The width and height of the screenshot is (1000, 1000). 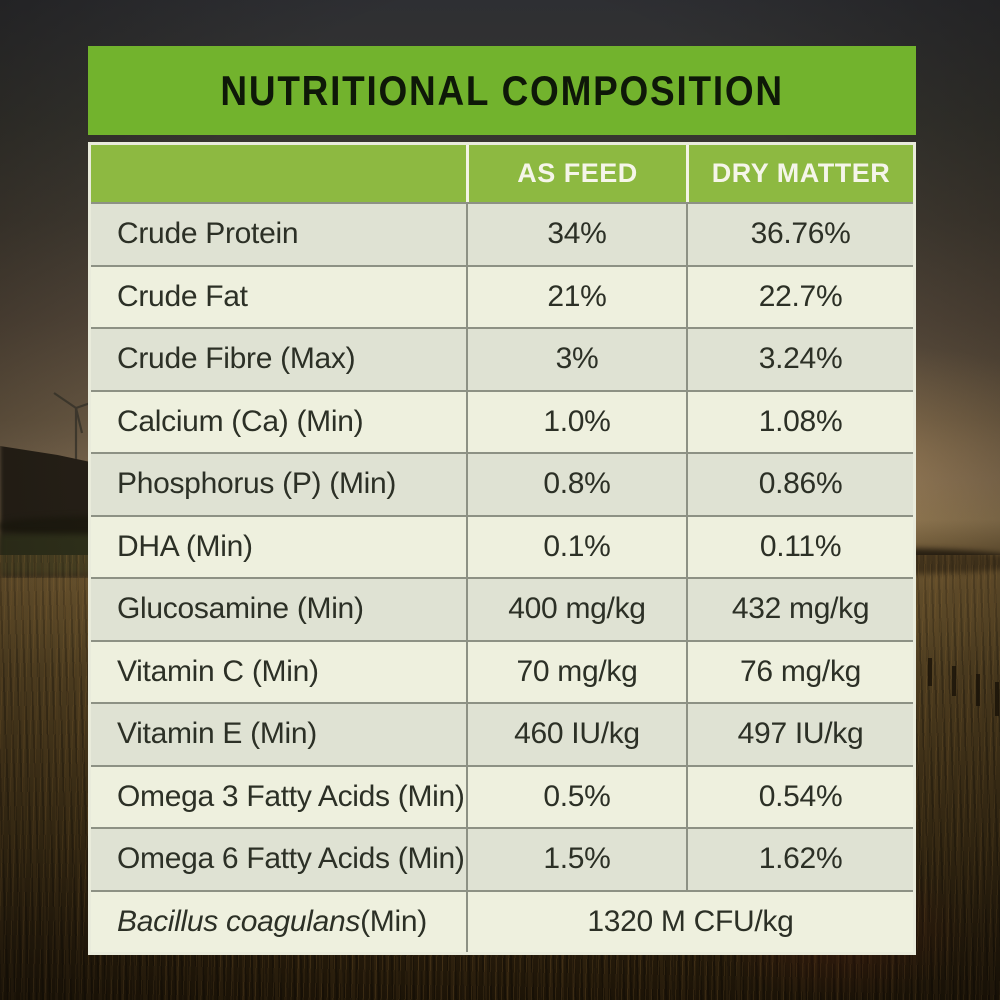 What do you see at coordinates (963, 687) in the screenshot?
I see `fence-posts` at bounding box center [963, 687].